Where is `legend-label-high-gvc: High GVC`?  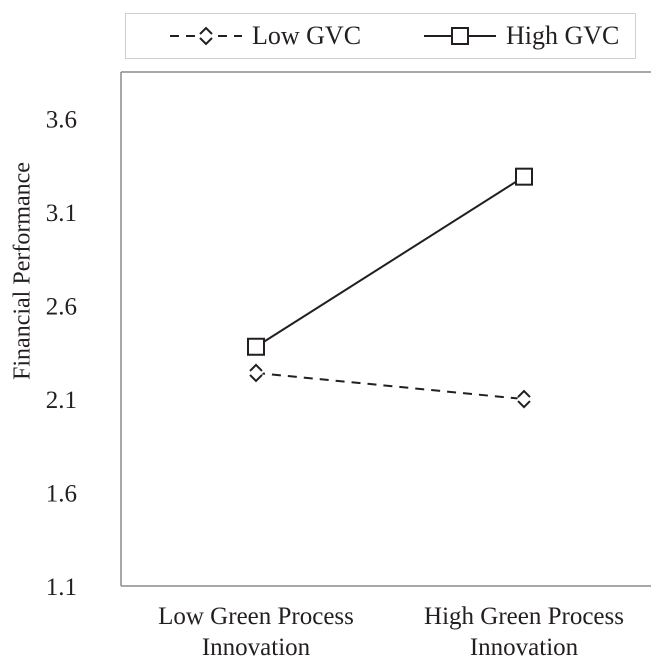 legend-label-high-gvc: High GVC is located at coordinates (563, 35).